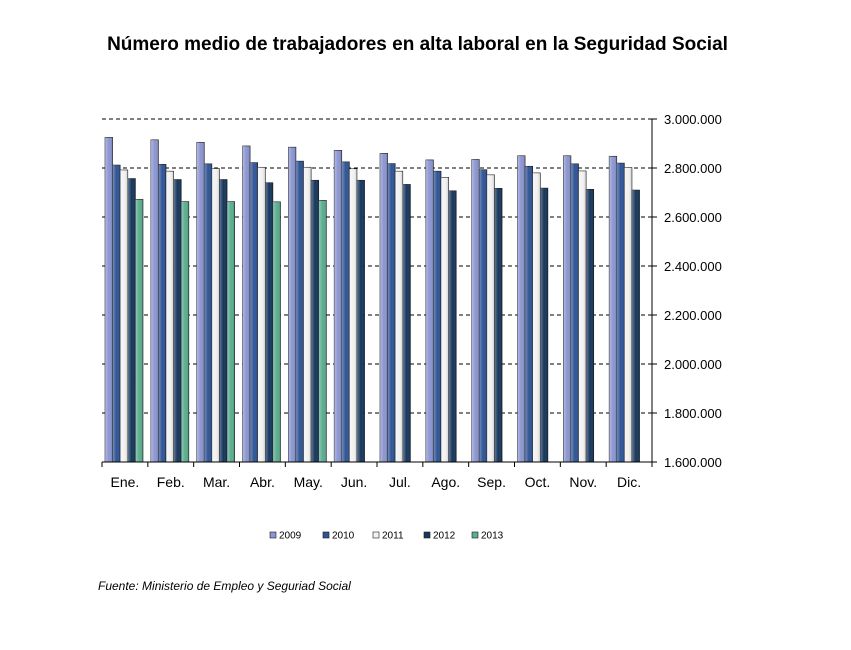 The image size is (851, 650). Describe the element at coordinates (273, 535) in the screenshot. I see `legend-swatch-2009` at that location.